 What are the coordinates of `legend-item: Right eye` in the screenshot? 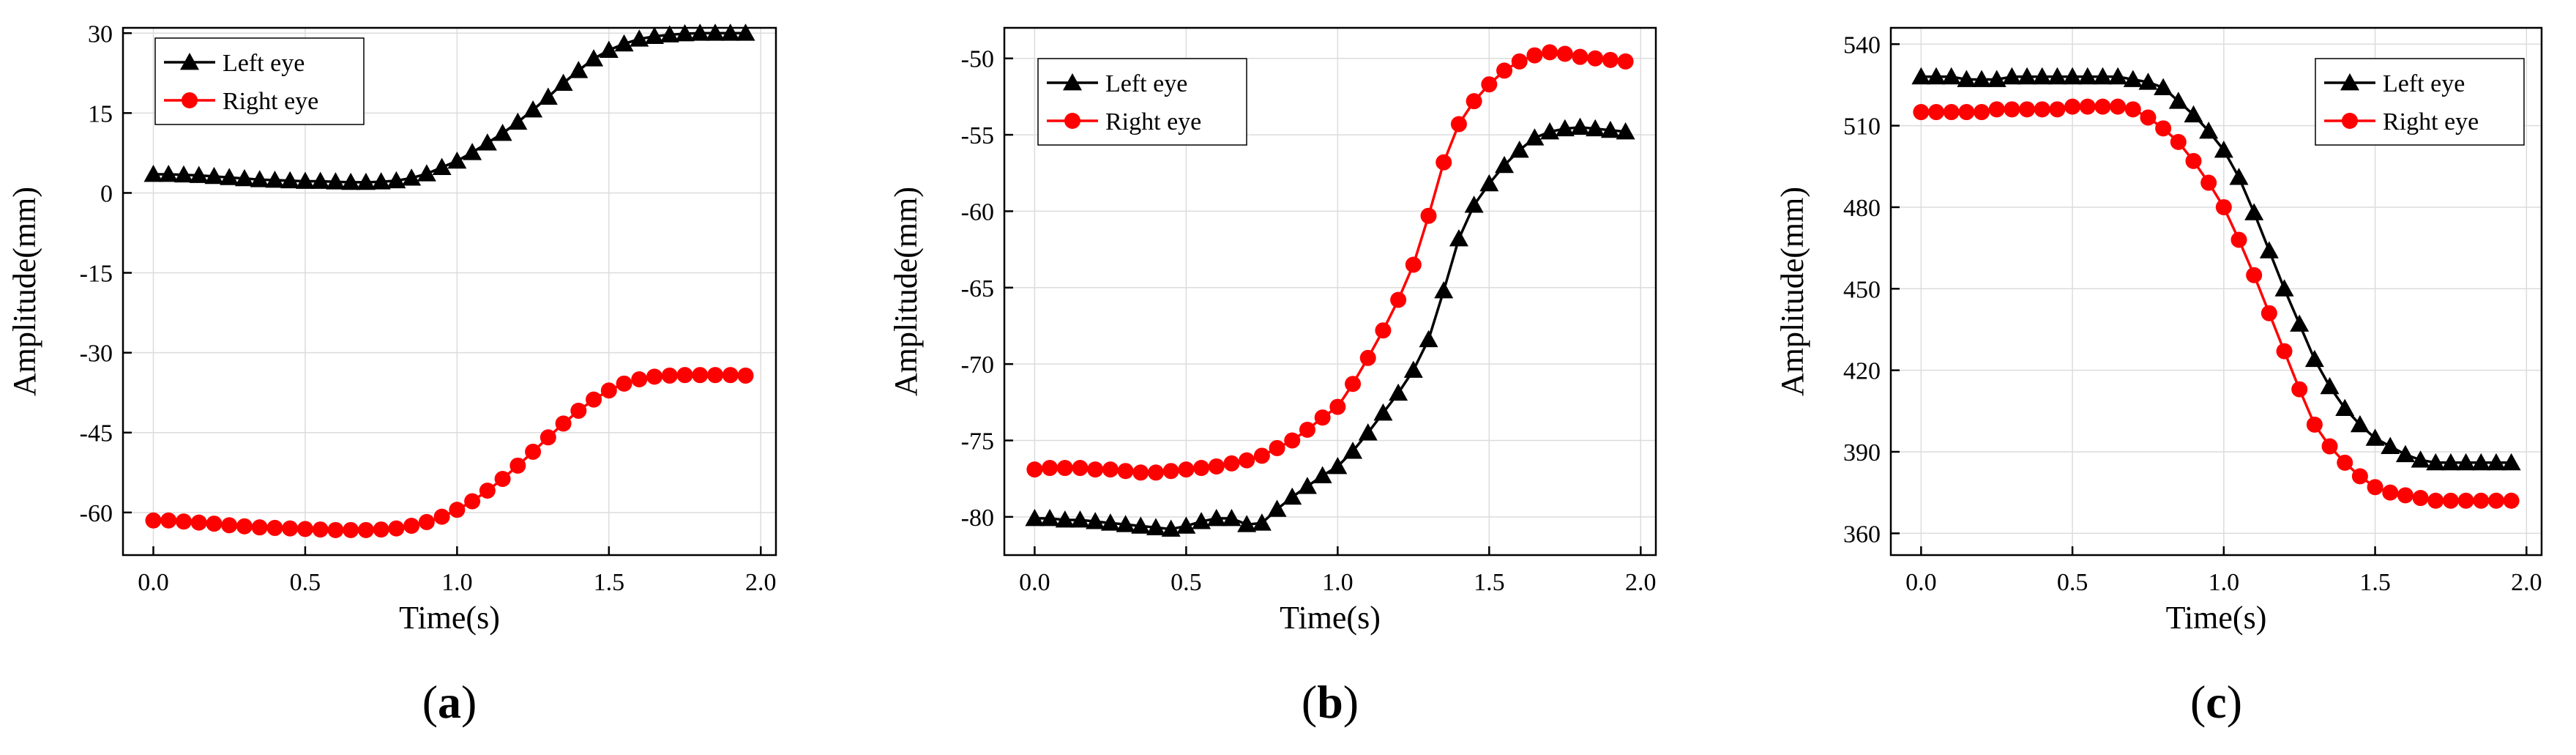 It's located at (2401, 121).